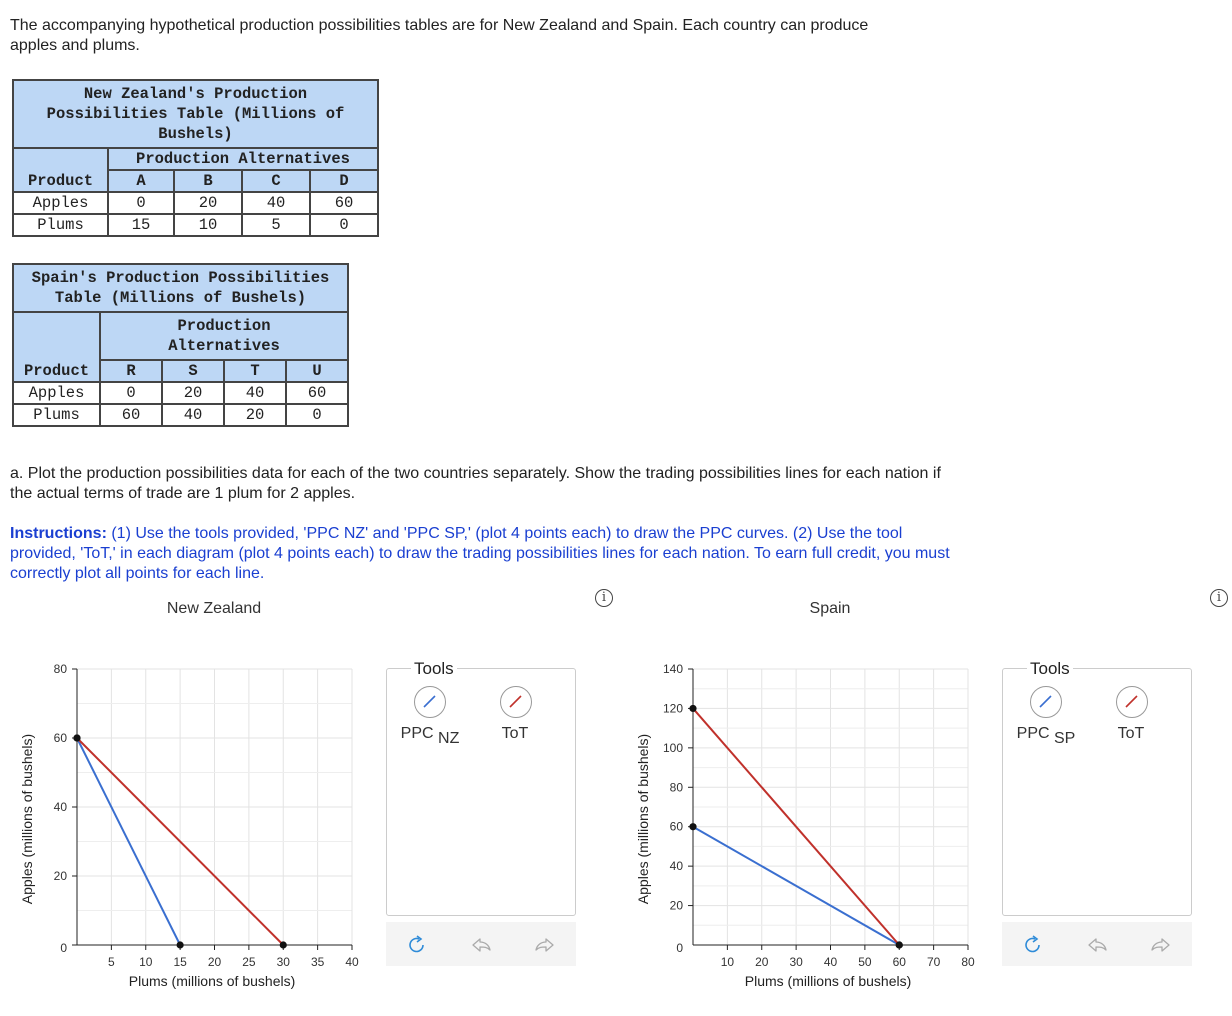 This screenshot has width=1232, height=1016. I want to click on table-row: Plums 60 40 20 0, so click(180, 415).